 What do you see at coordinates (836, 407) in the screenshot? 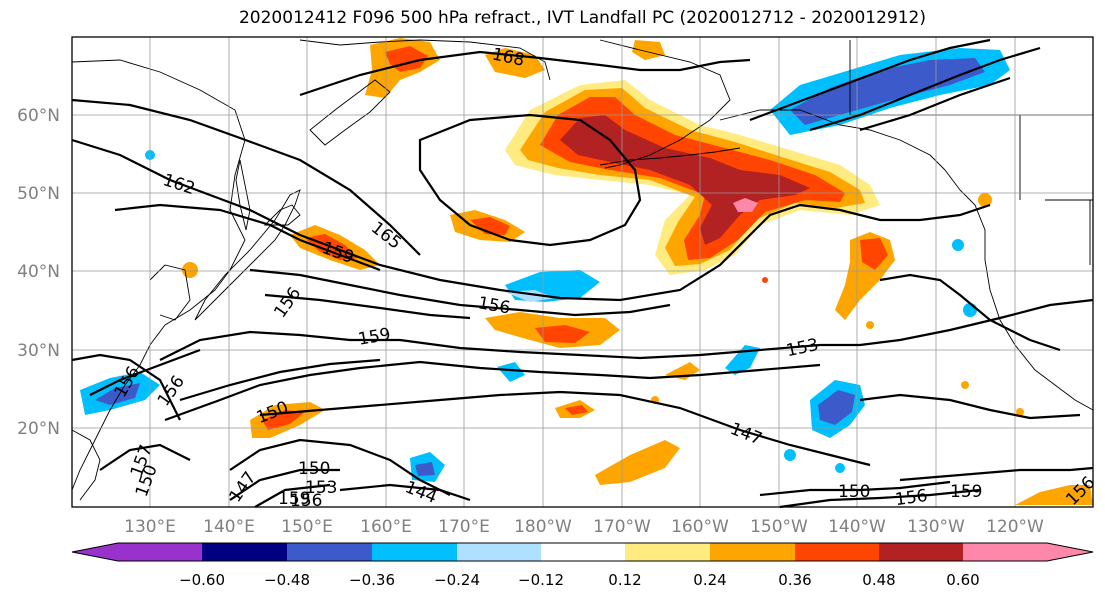
I see `royal-fill-e2` at bounding box center [836, 407].